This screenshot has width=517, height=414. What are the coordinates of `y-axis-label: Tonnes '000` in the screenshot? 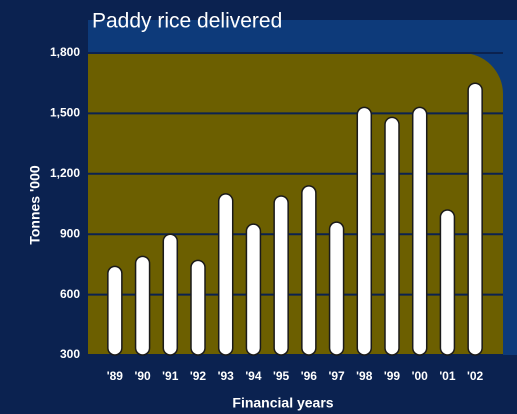 It's located at (35, 205).